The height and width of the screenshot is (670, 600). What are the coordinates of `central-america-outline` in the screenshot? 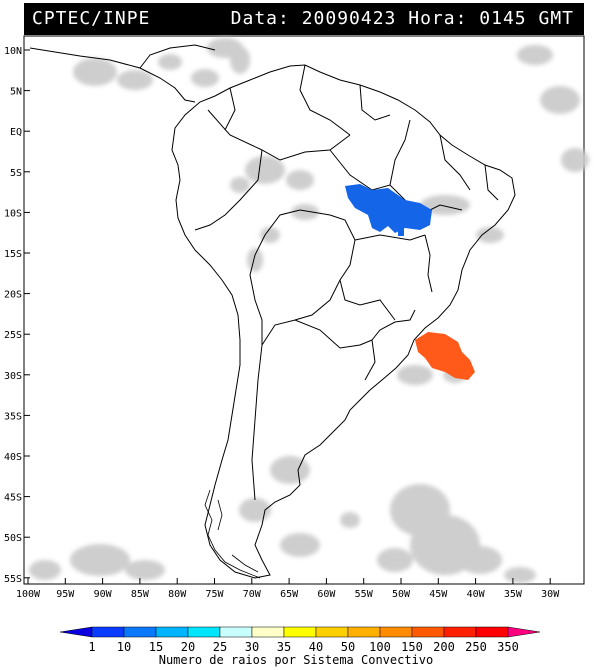 It's located at (122, 73).